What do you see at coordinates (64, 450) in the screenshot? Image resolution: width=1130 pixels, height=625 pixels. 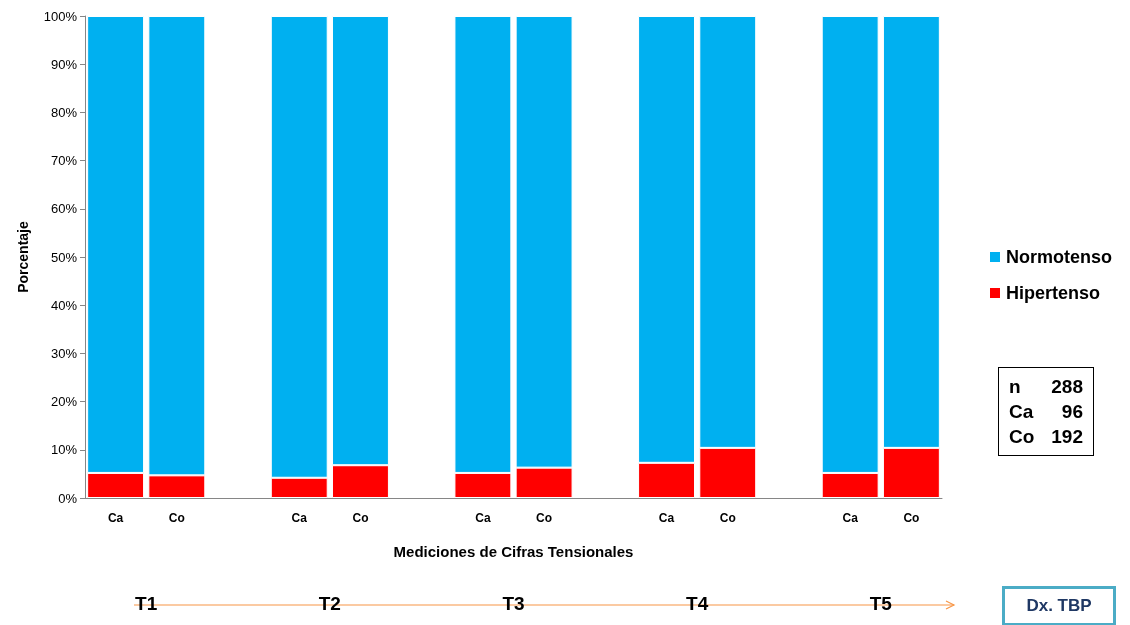 I see `y-tick-label: 10%` at bounding box center [64, 450].